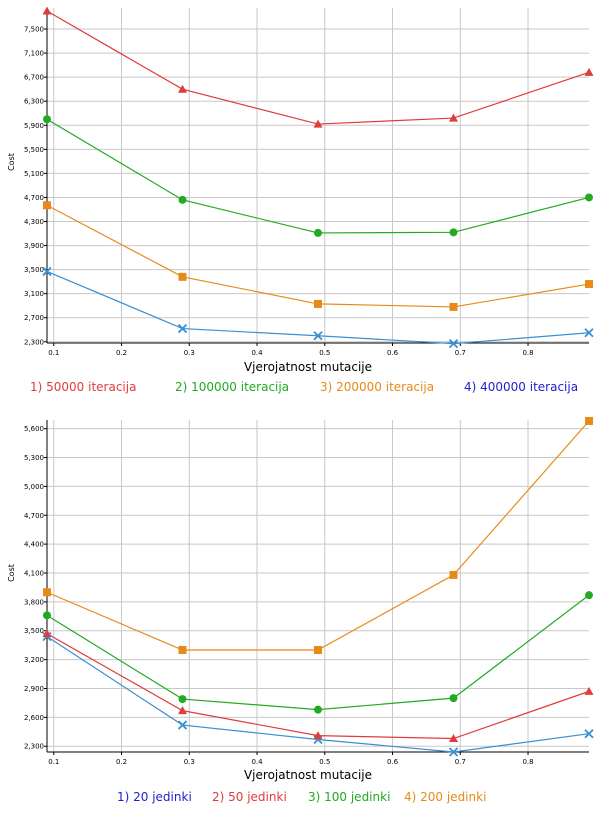  What do you see at coordinates (460, 353) in the screenshot?
I see `x-tick-label: 0.7` at bounding box center [460, 353].